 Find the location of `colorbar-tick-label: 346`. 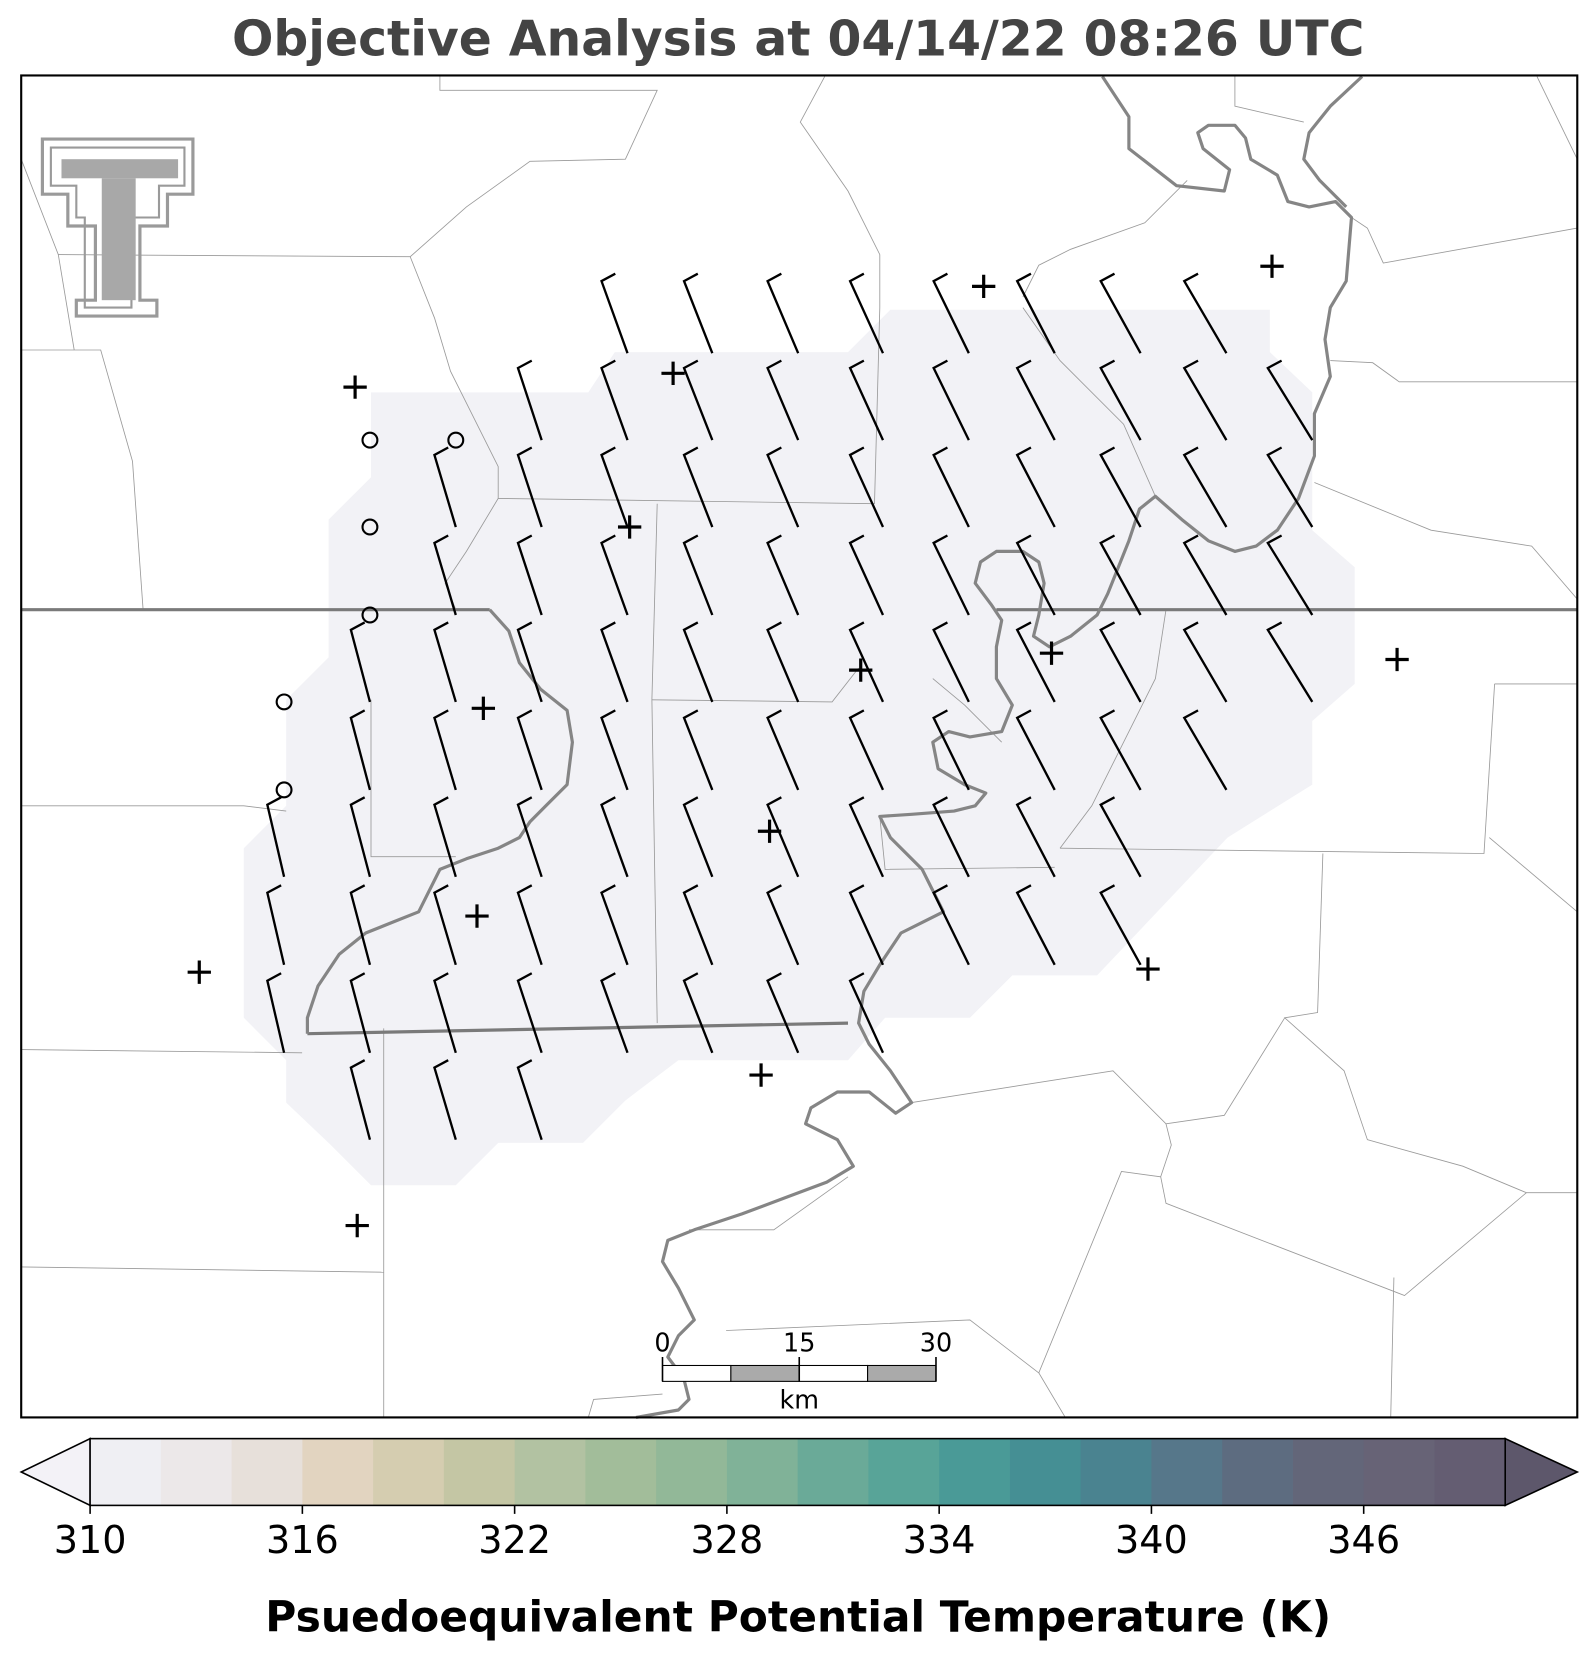

colorbar-tick-label: 346 is located at coordinates (1363, 1540).